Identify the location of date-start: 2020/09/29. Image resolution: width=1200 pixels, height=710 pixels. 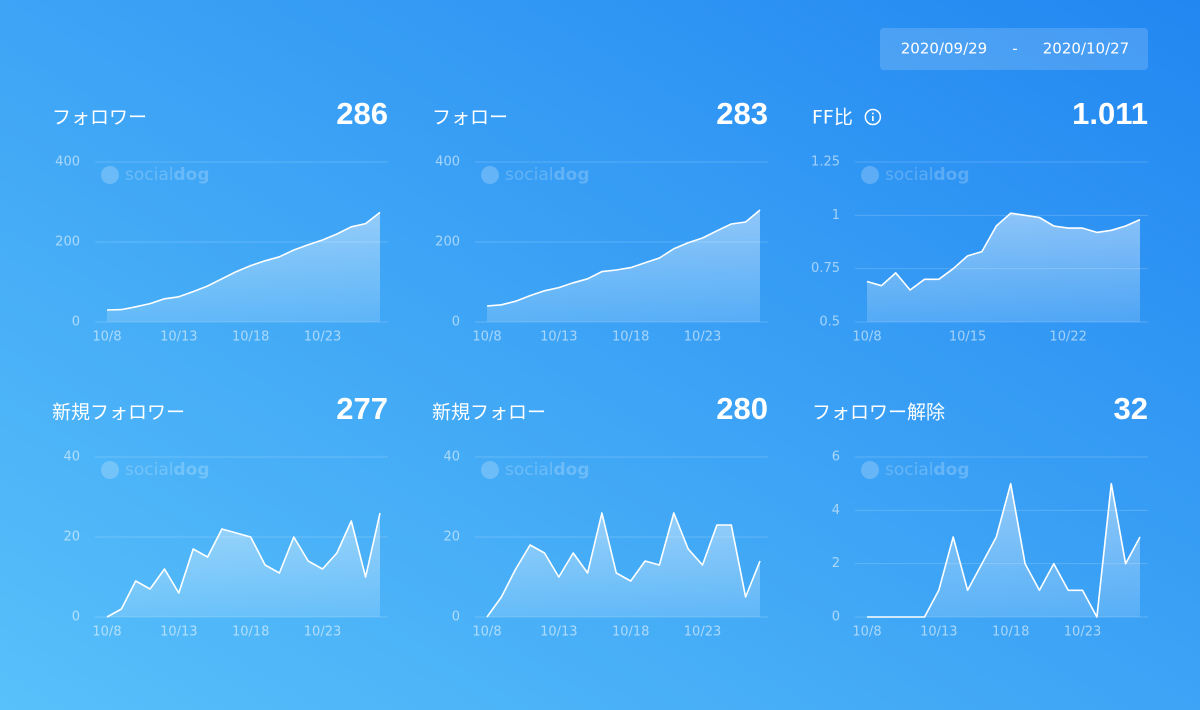
(944, 49).